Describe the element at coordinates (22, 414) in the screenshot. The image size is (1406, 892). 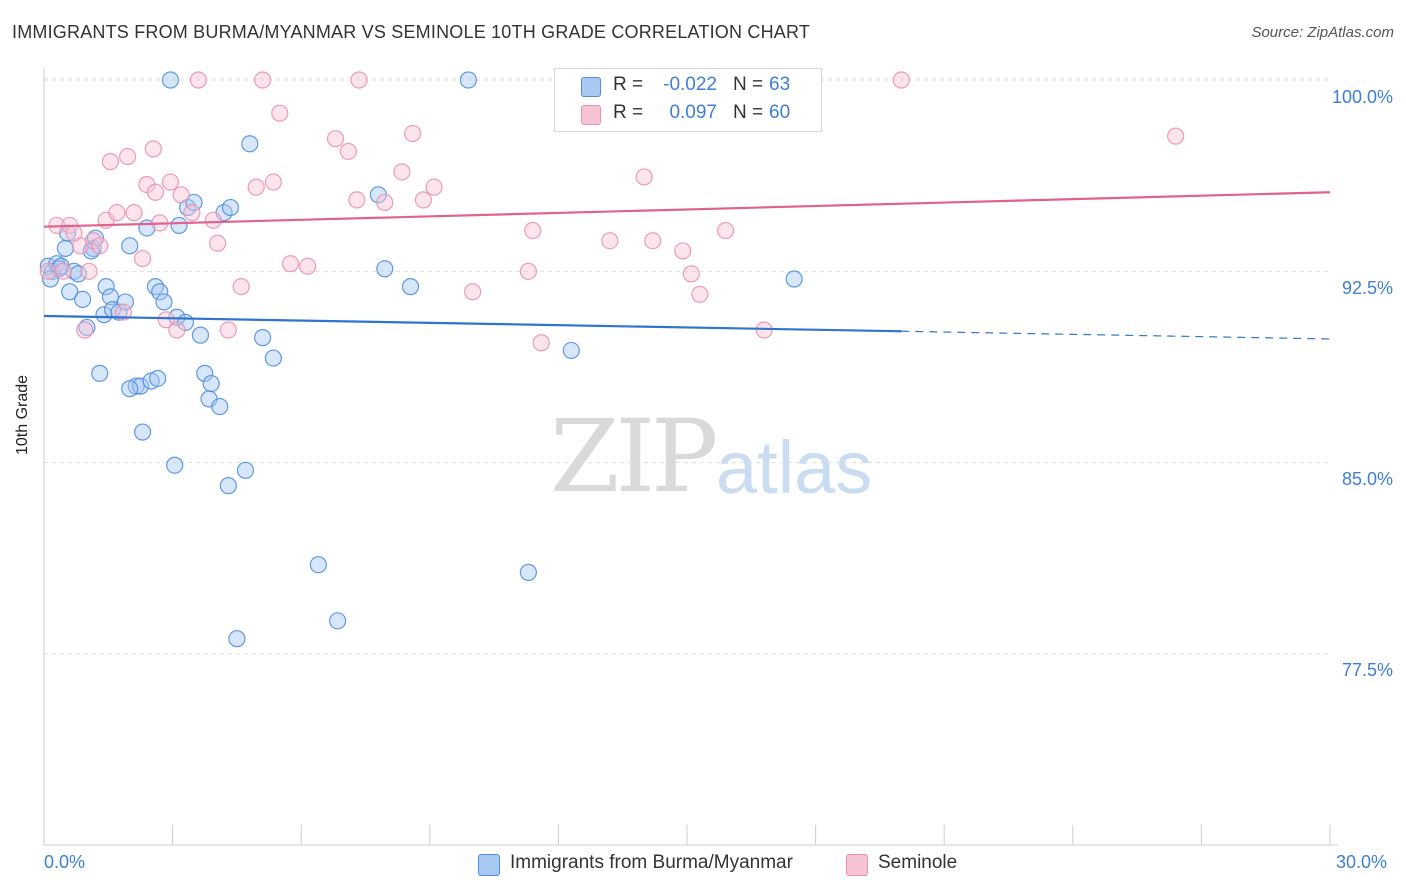
I see `y-axis-label: 10th Grade` at that location.